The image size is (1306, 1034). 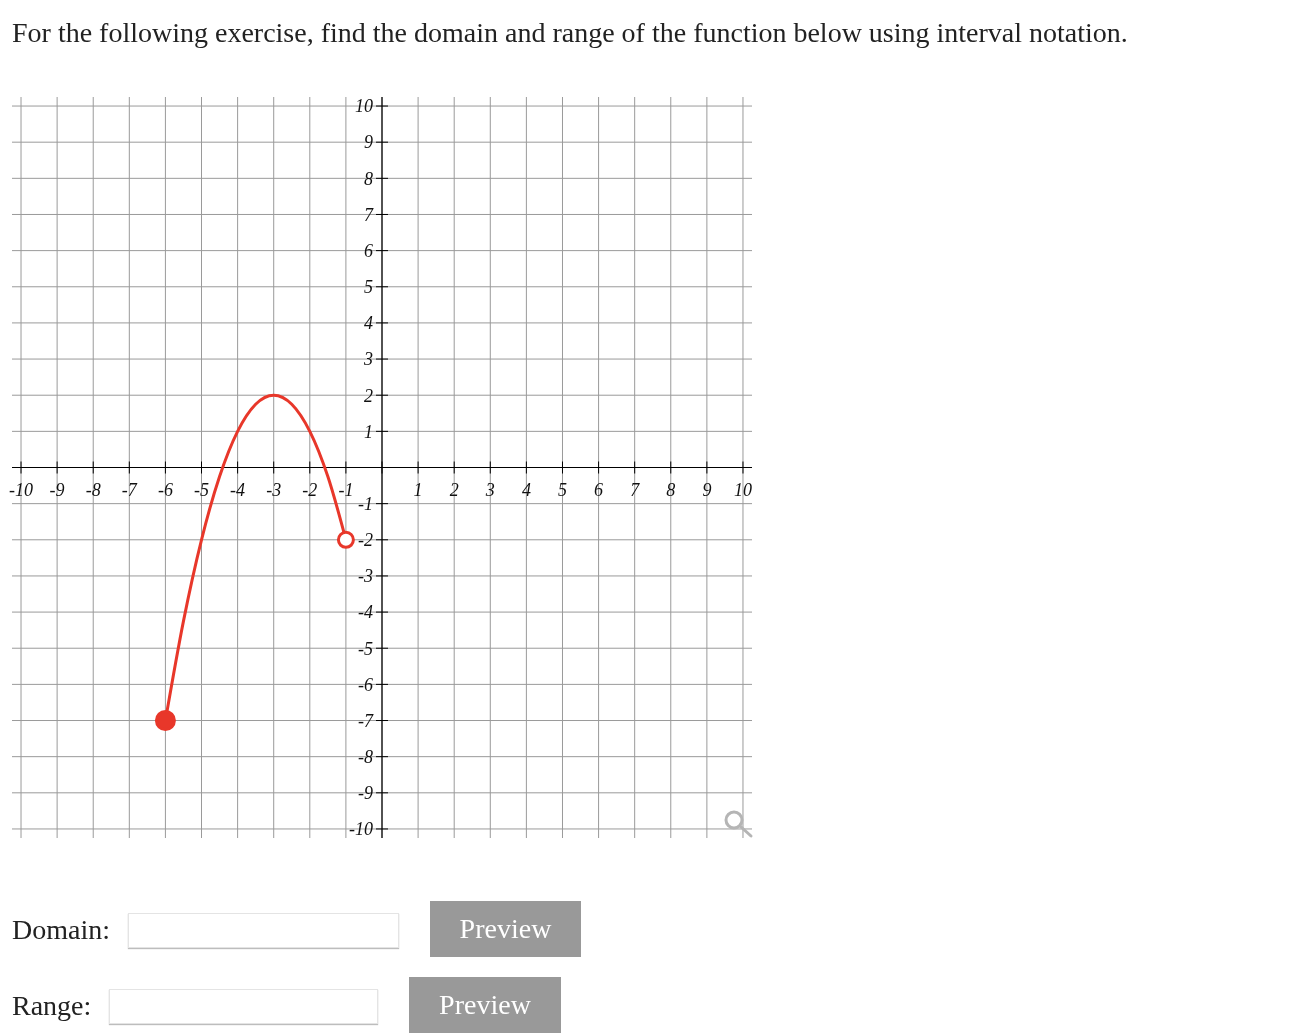 I want to click on y-tick-label: -9, so click(x=365, y=793).